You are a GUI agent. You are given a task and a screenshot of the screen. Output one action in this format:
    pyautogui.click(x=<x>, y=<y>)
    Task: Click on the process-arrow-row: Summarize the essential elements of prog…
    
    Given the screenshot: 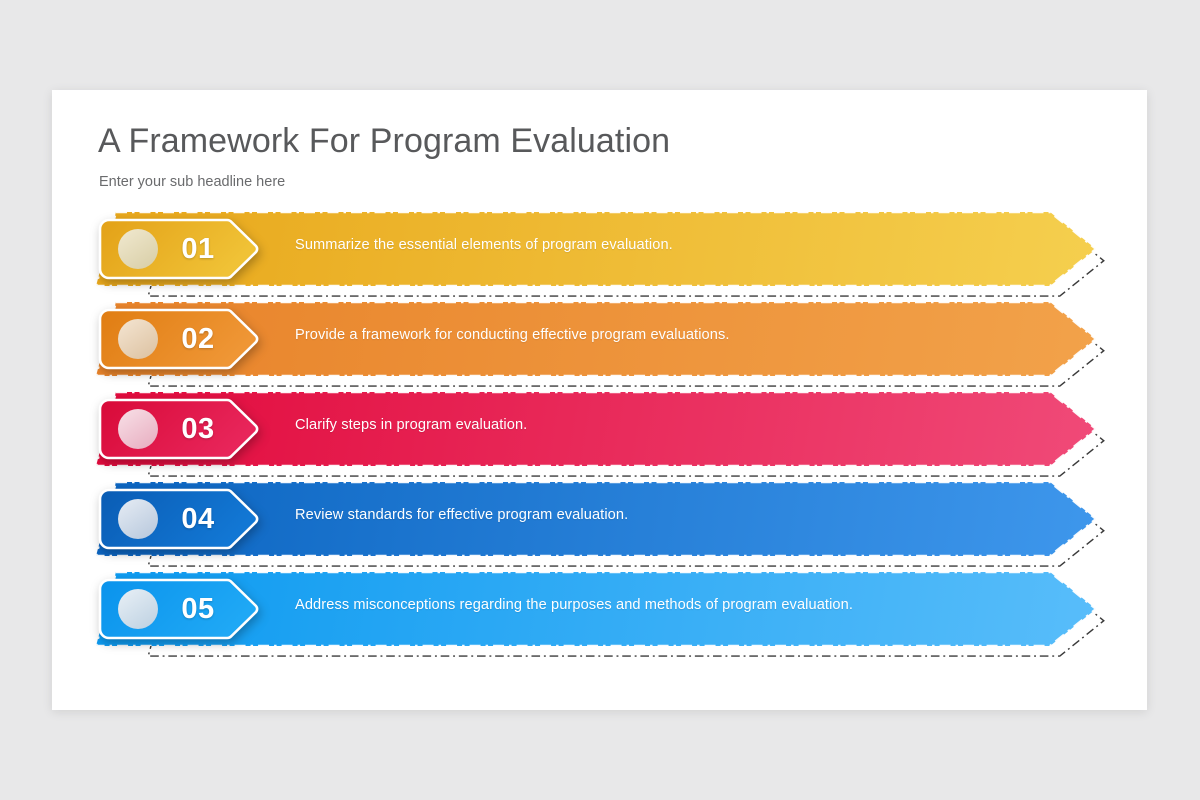 What is the action you would take?
    pyautogui.click(x=599, y=253)
    